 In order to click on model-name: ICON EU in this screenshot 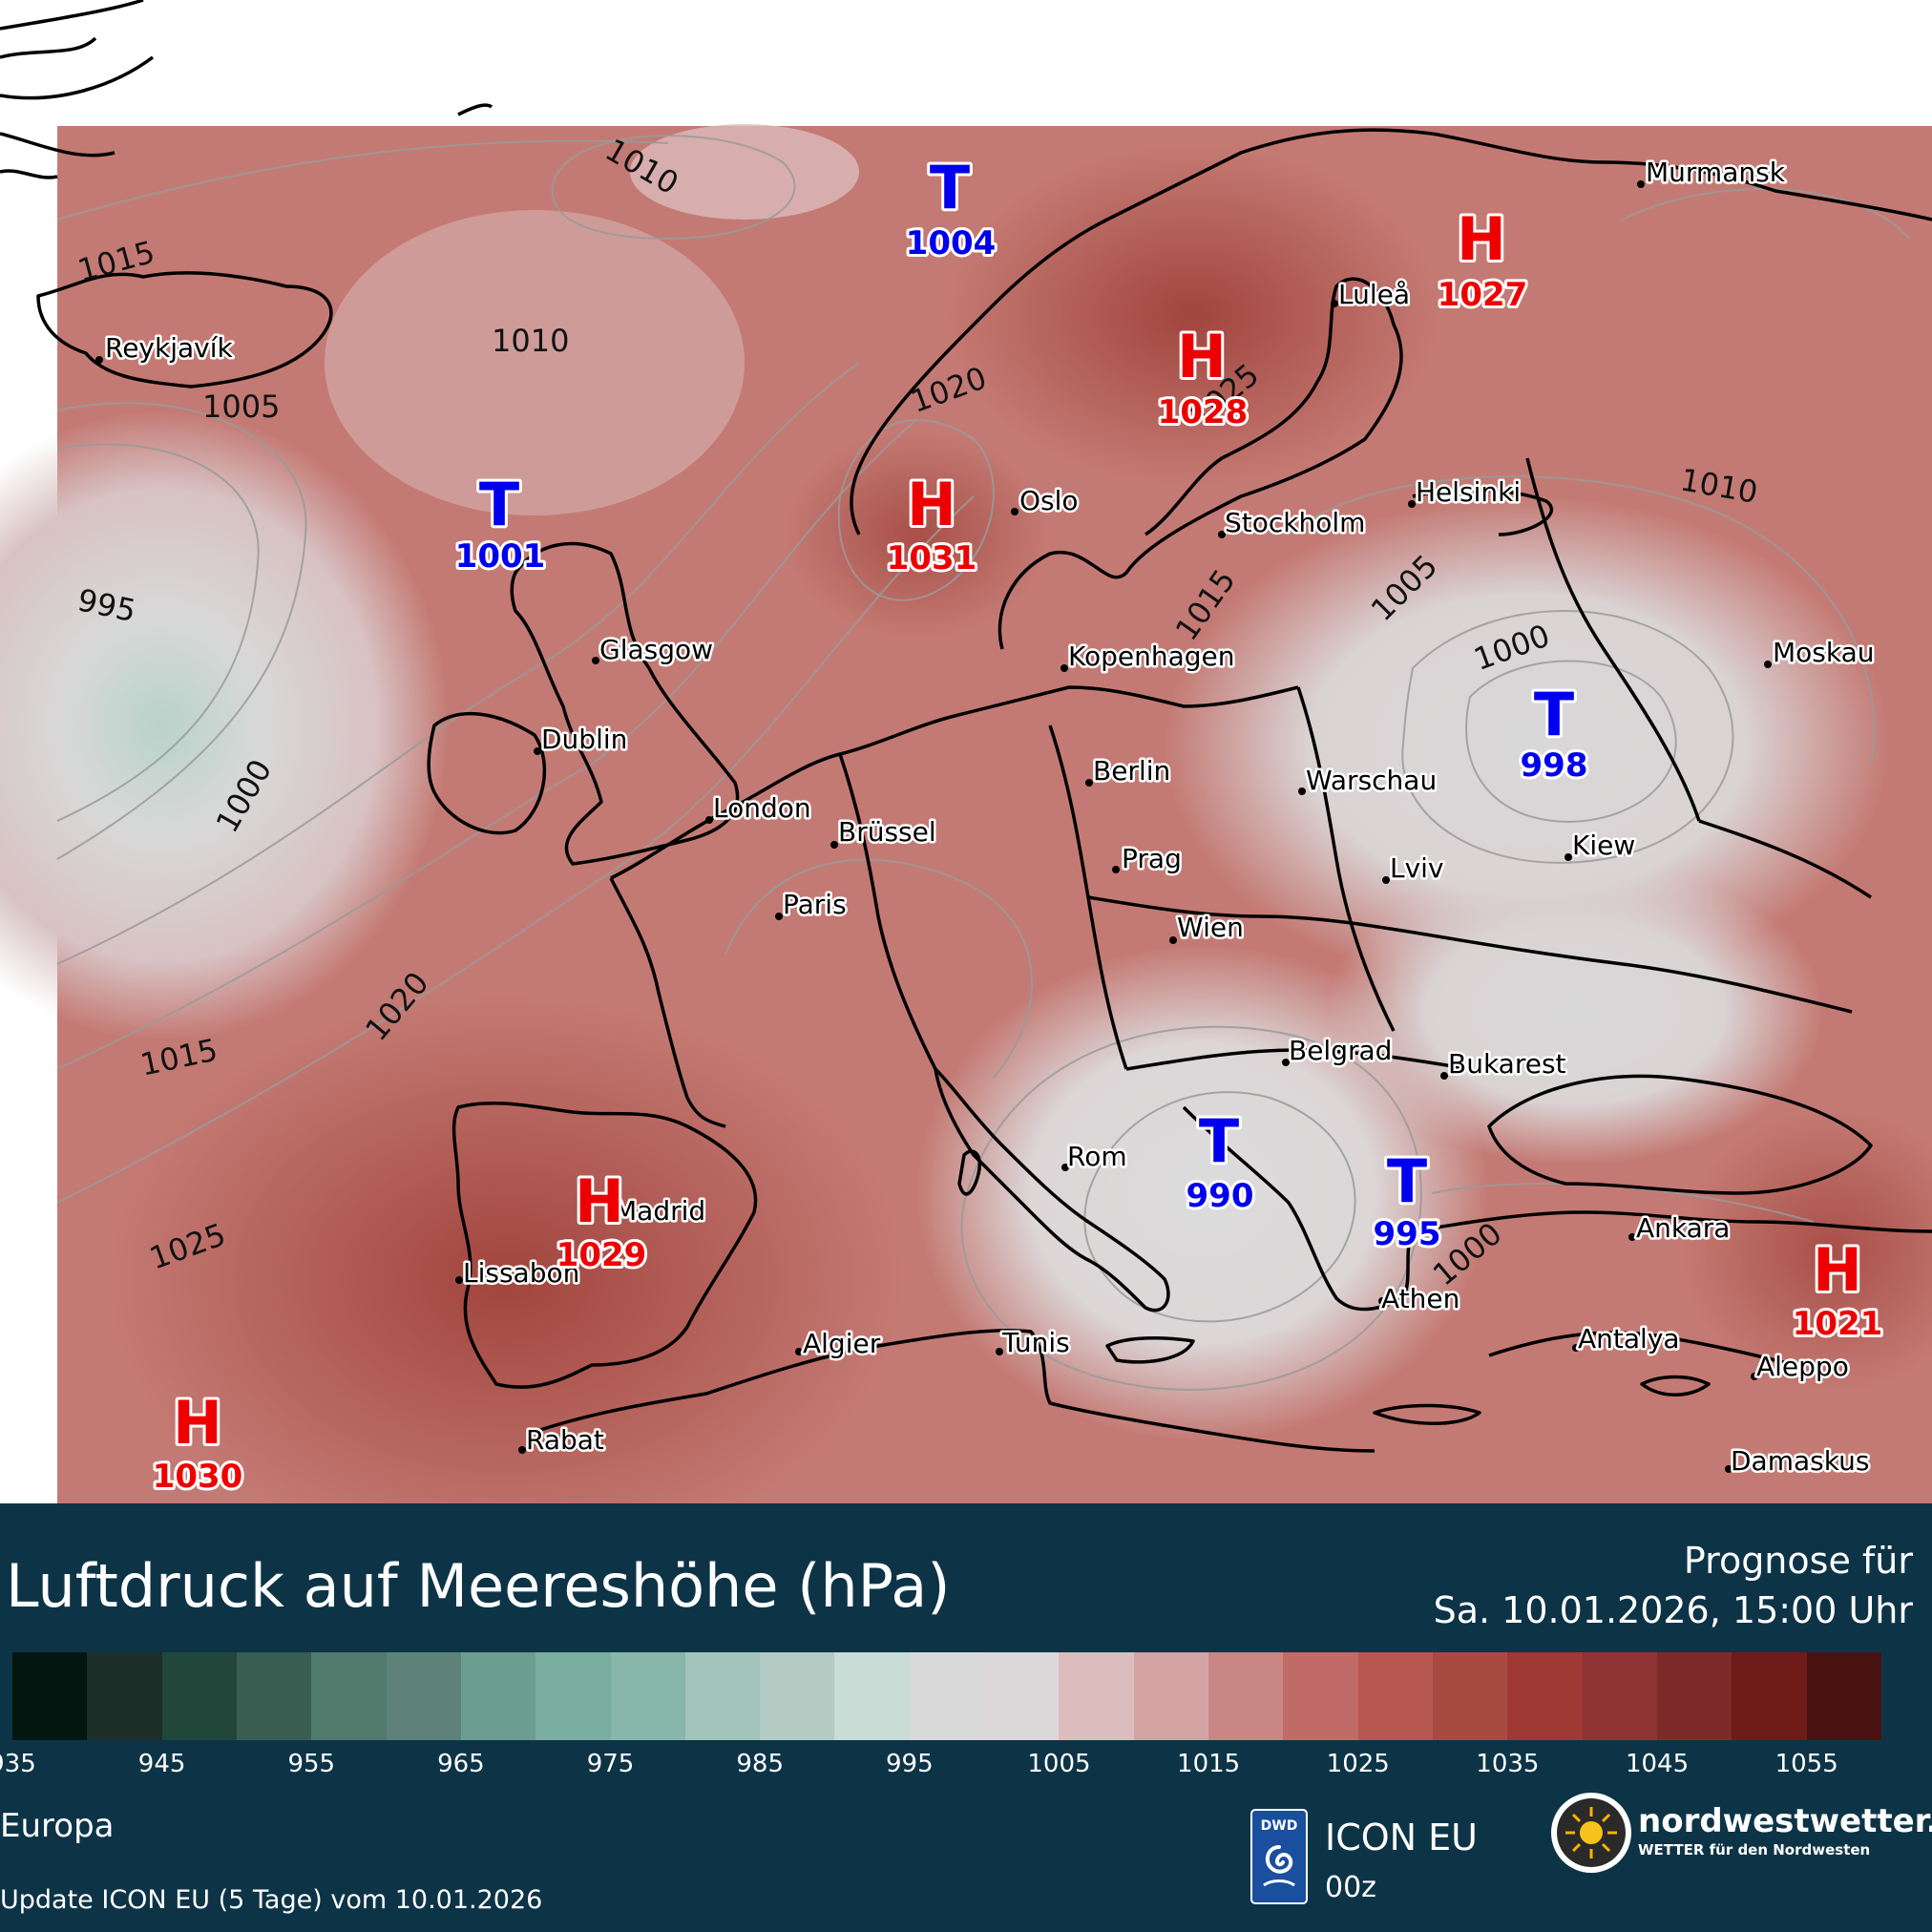, I will do `click(1402, 1837)`.